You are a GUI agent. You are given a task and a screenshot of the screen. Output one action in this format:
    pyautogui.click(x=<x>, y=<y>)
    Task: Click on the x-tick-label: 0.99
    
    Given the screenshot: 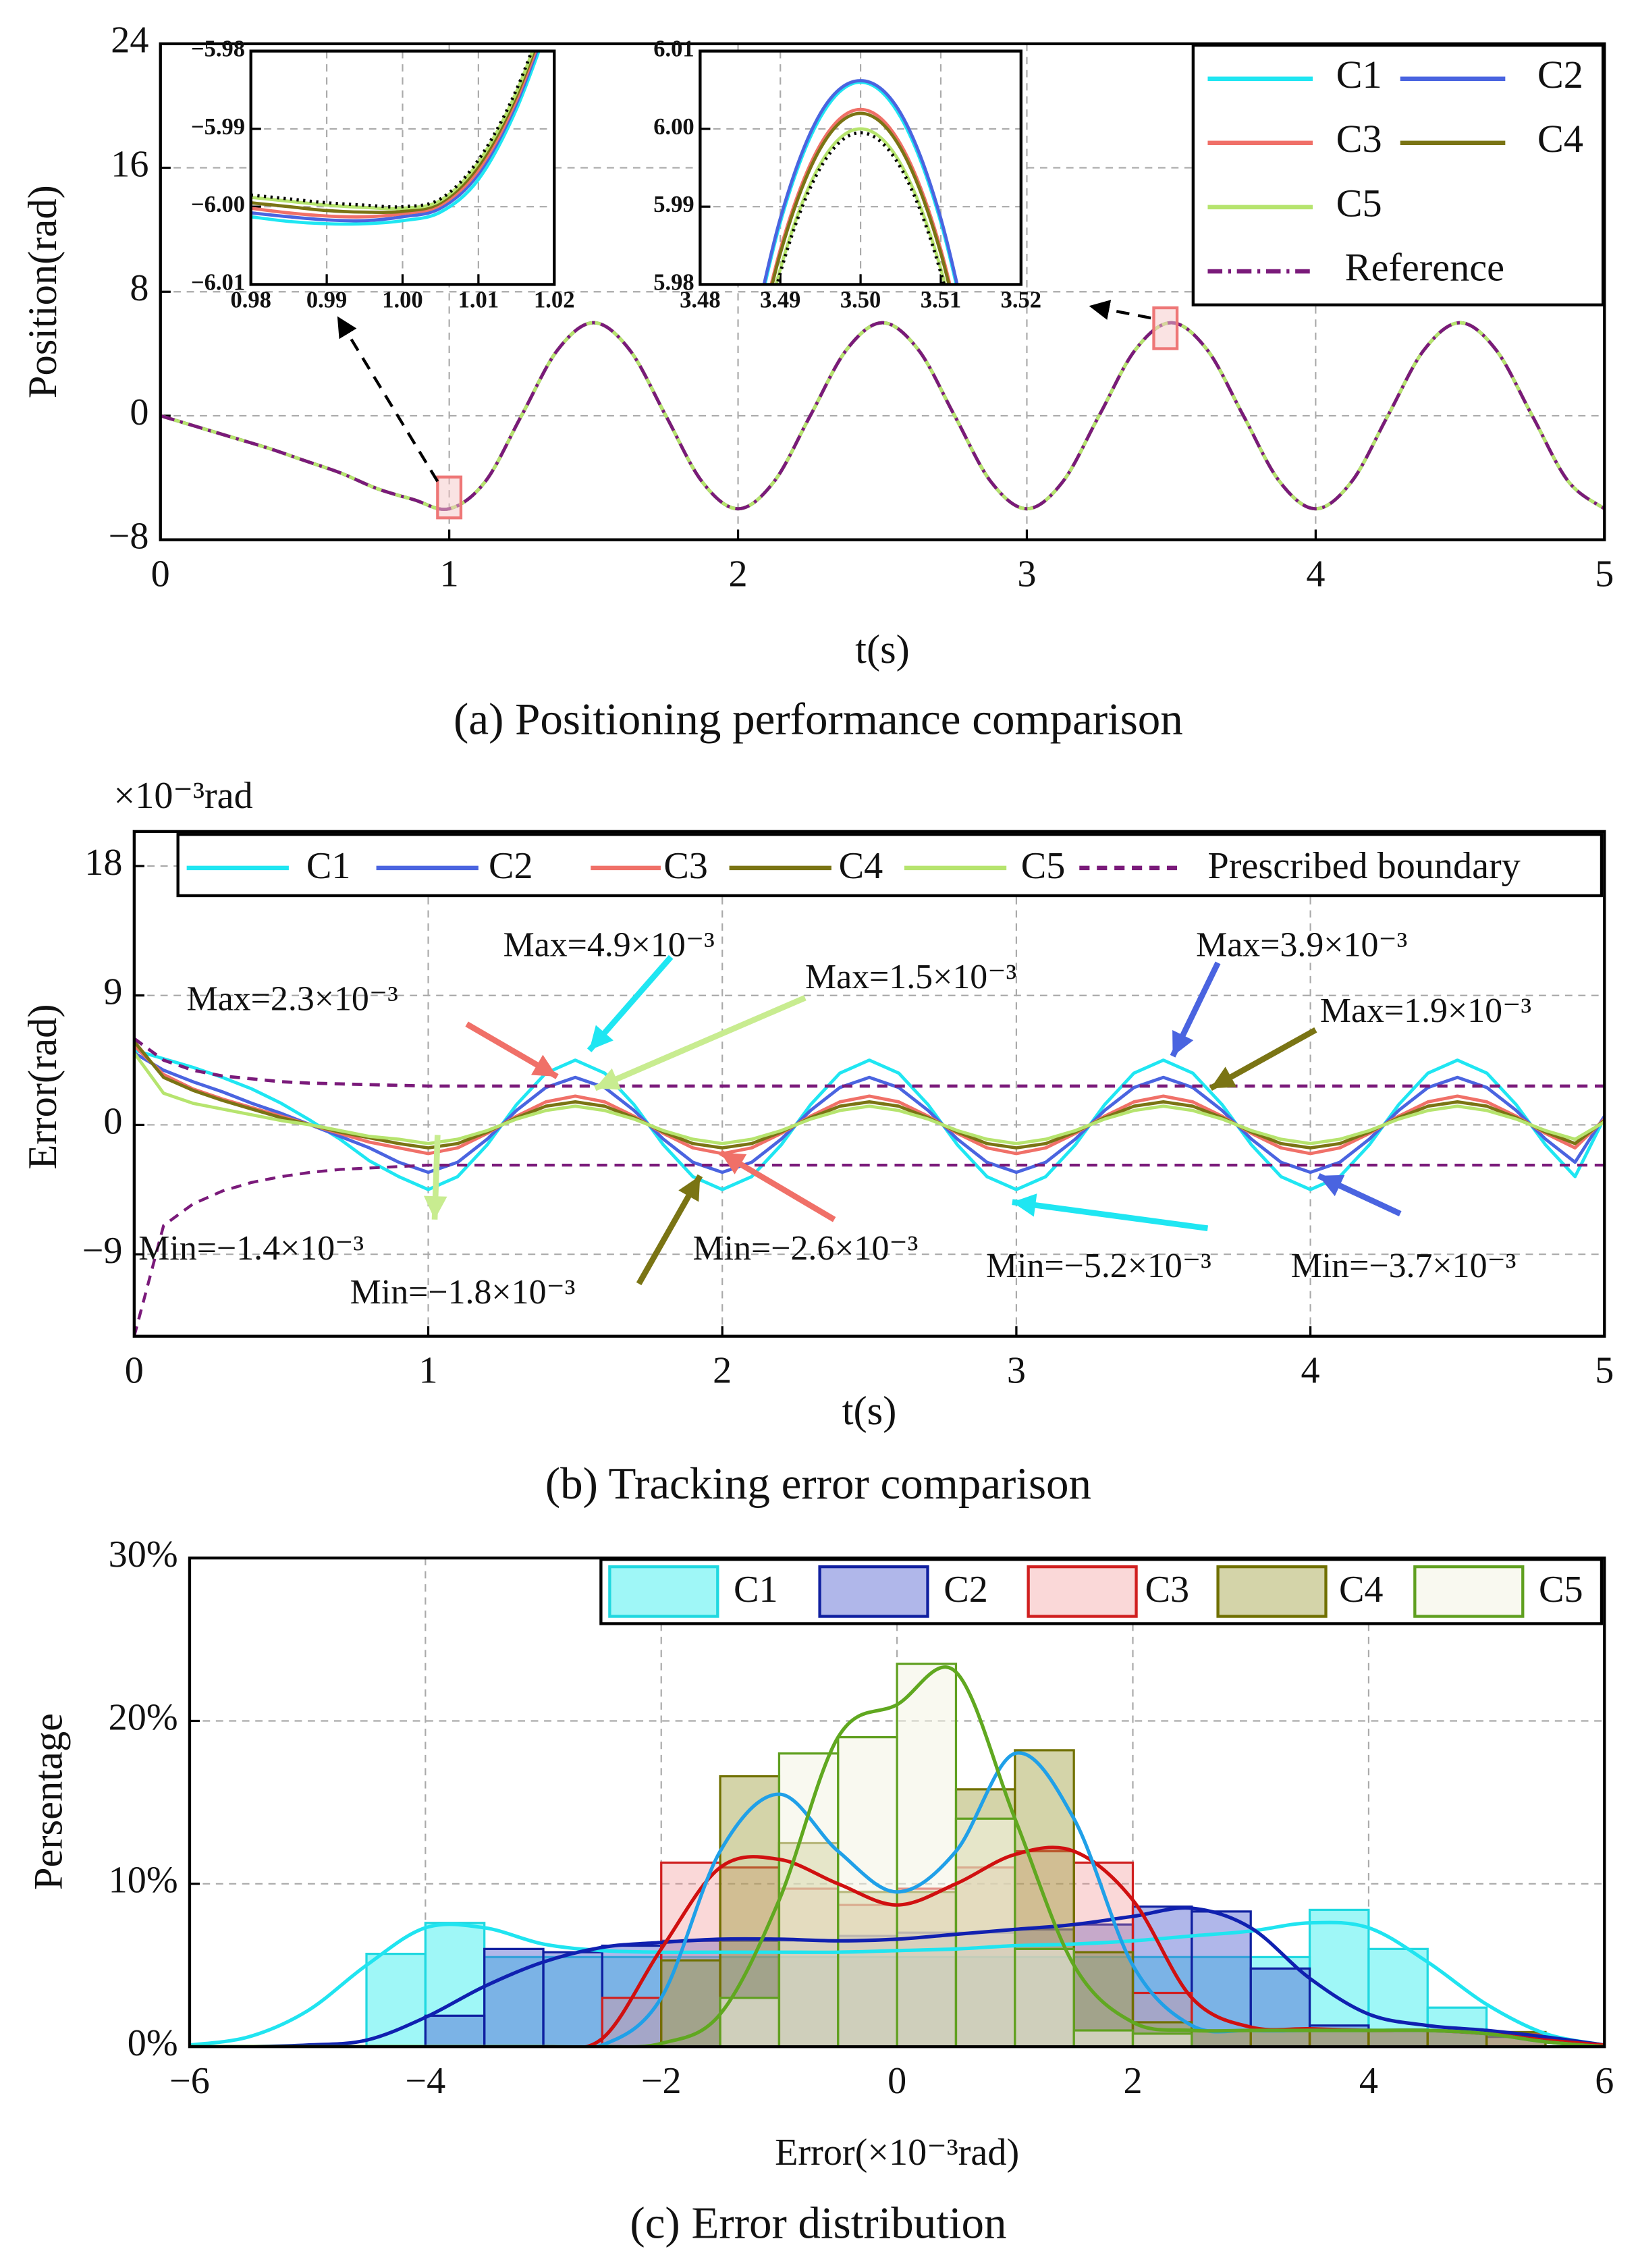 What is the action you would take?
    pyautogui.click(x=327, y=300)
    